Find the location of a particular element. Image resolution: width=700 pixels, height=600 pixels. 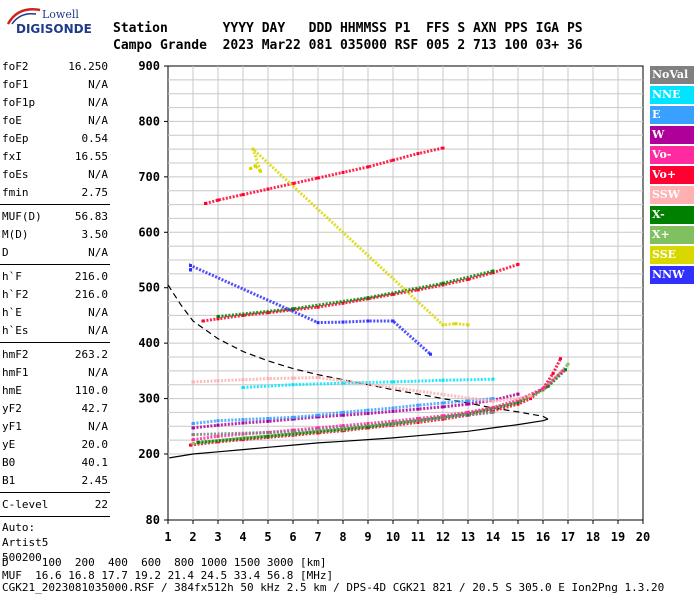

param-name: B1 is located at coordinates (9, 480).